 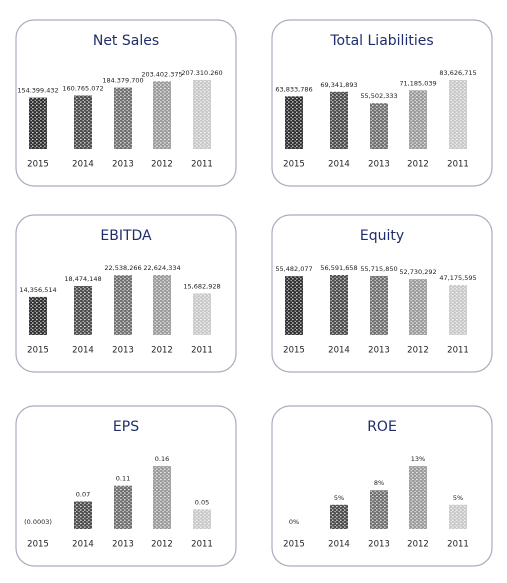 I want to click on value-label: 52,730,292, so click(x=417, y=272).